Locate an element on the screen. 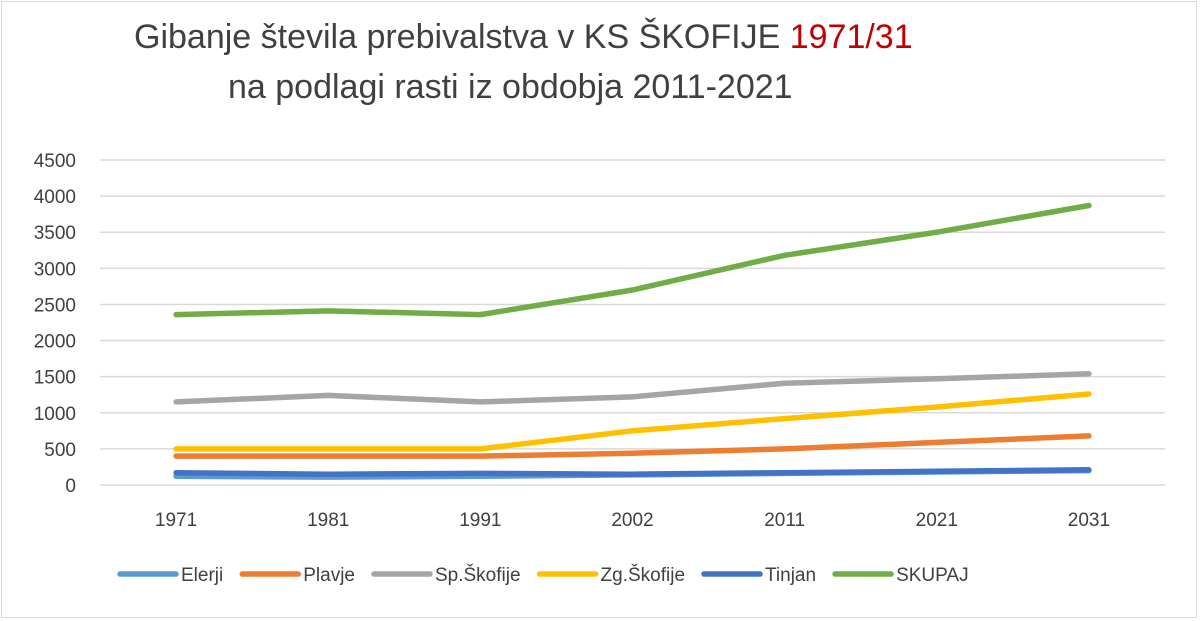  x-axis-ticks: 1971 1981 1991 2002 2011 2021 2031 is located at coordinates (632, 520).